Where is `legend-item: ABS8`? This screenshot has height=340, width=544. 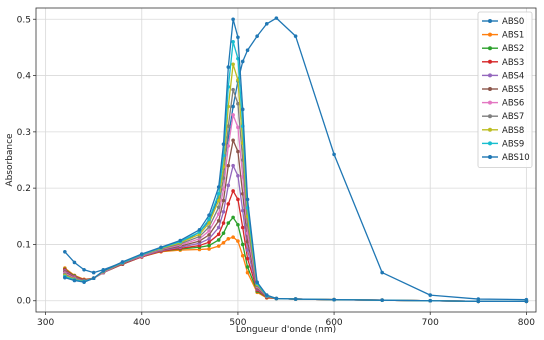 legend-item: ABS8 is located at coordinates (503, 131).